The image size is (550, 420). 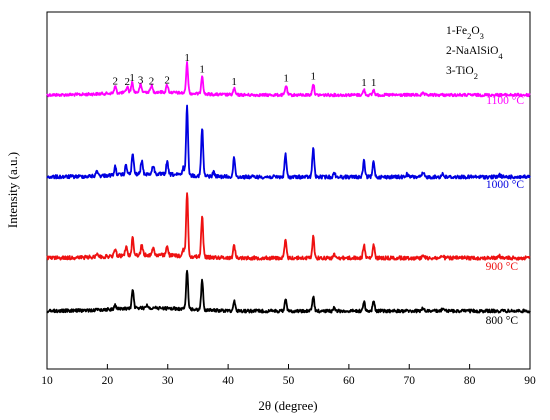 I want to click on x-tick-label: 80, so click(x=470, y=381).